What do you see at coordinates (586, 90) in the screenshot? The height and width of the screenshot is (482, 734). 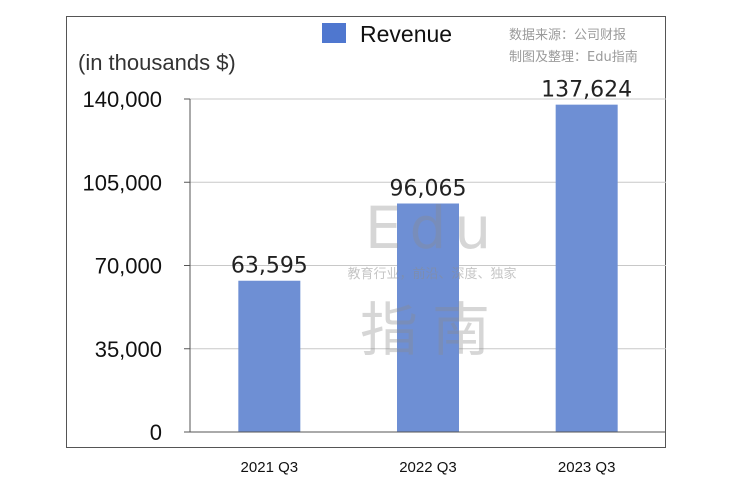 I see `data-label: 137,624` at bounding box center [586, 90].